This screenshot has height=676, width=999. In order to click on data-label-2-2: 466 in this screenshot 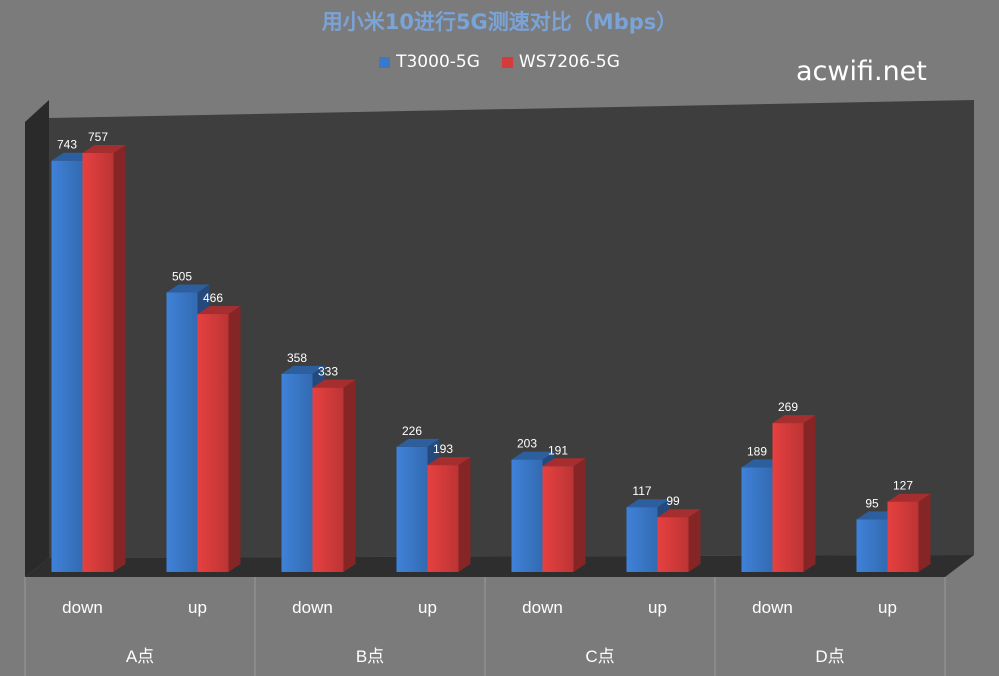, I will do `click(213, 298)`.